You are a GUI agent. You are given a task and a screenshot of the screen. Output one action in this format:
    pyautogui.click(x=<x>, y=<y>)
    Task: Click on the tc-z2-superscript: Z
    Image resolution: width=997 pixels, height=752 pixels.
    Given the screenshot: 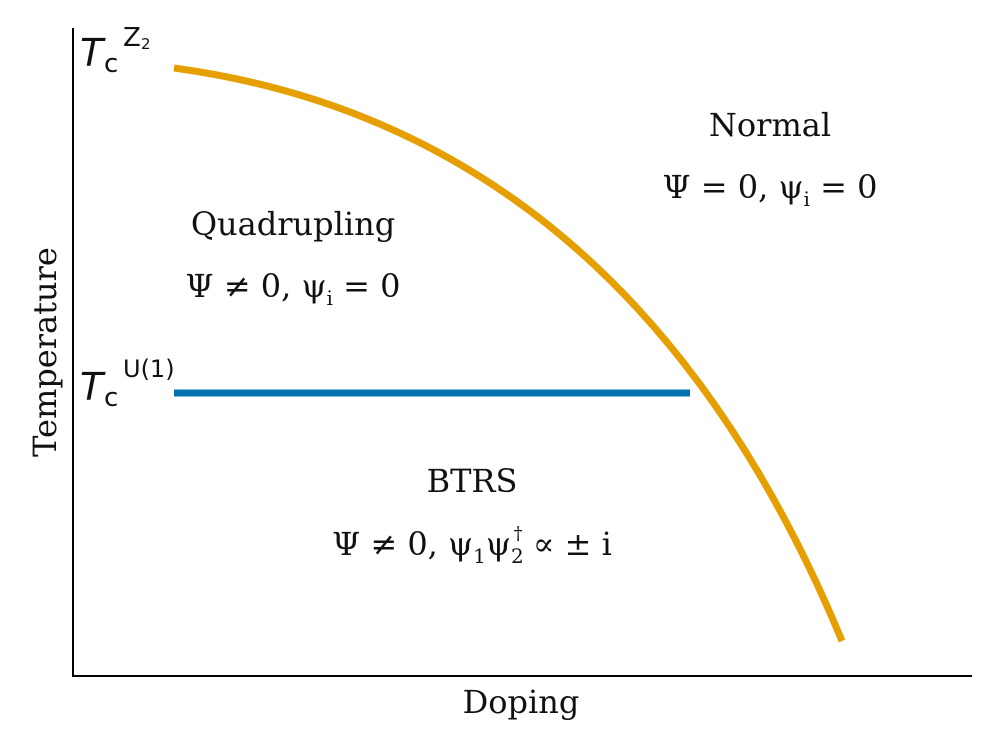 What is the action you would take?
    pyautogui.click(x=132, y=38)
    